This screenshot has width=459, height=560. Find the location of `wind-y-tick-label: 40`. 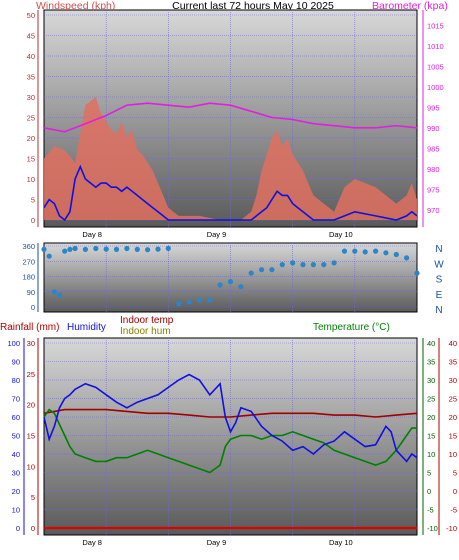

wind-y-tick-label: 40 is located at coordinates (31, 56).